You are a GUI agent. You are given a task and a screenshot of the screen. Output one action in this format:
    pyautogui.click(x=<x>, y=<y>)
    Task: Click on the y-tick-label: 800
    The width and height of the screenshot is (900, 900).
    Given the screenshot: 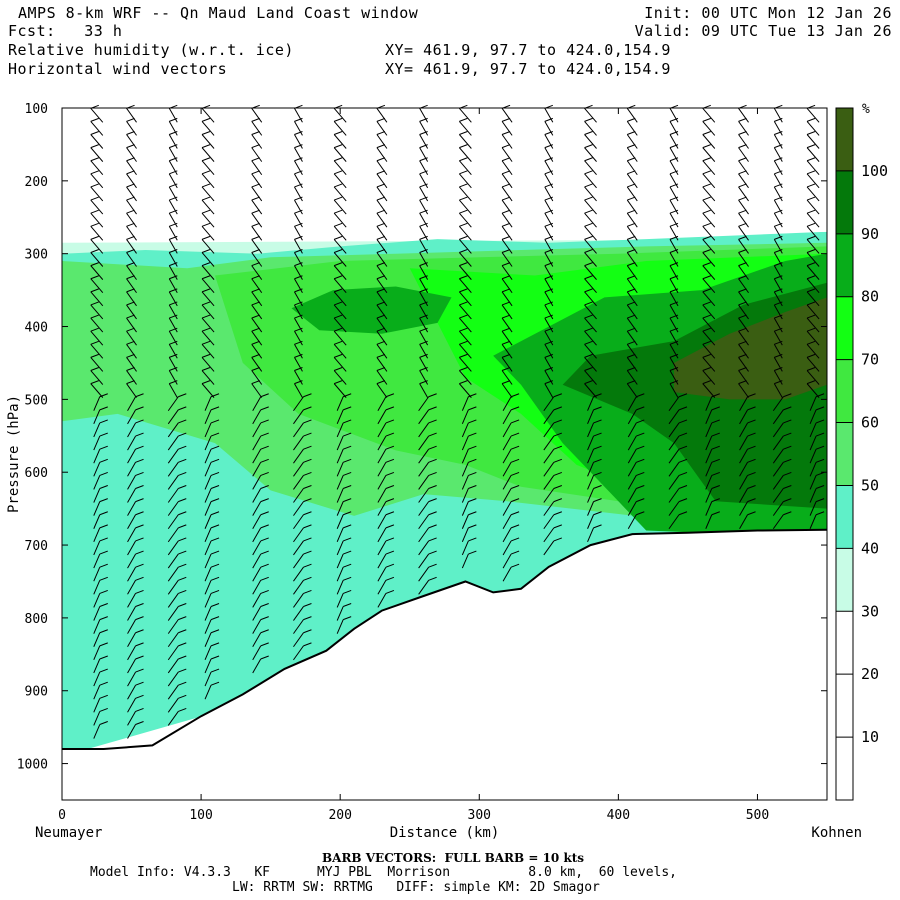 What is the action you would take?
    pyautogui.click(x=36, y=619)
    